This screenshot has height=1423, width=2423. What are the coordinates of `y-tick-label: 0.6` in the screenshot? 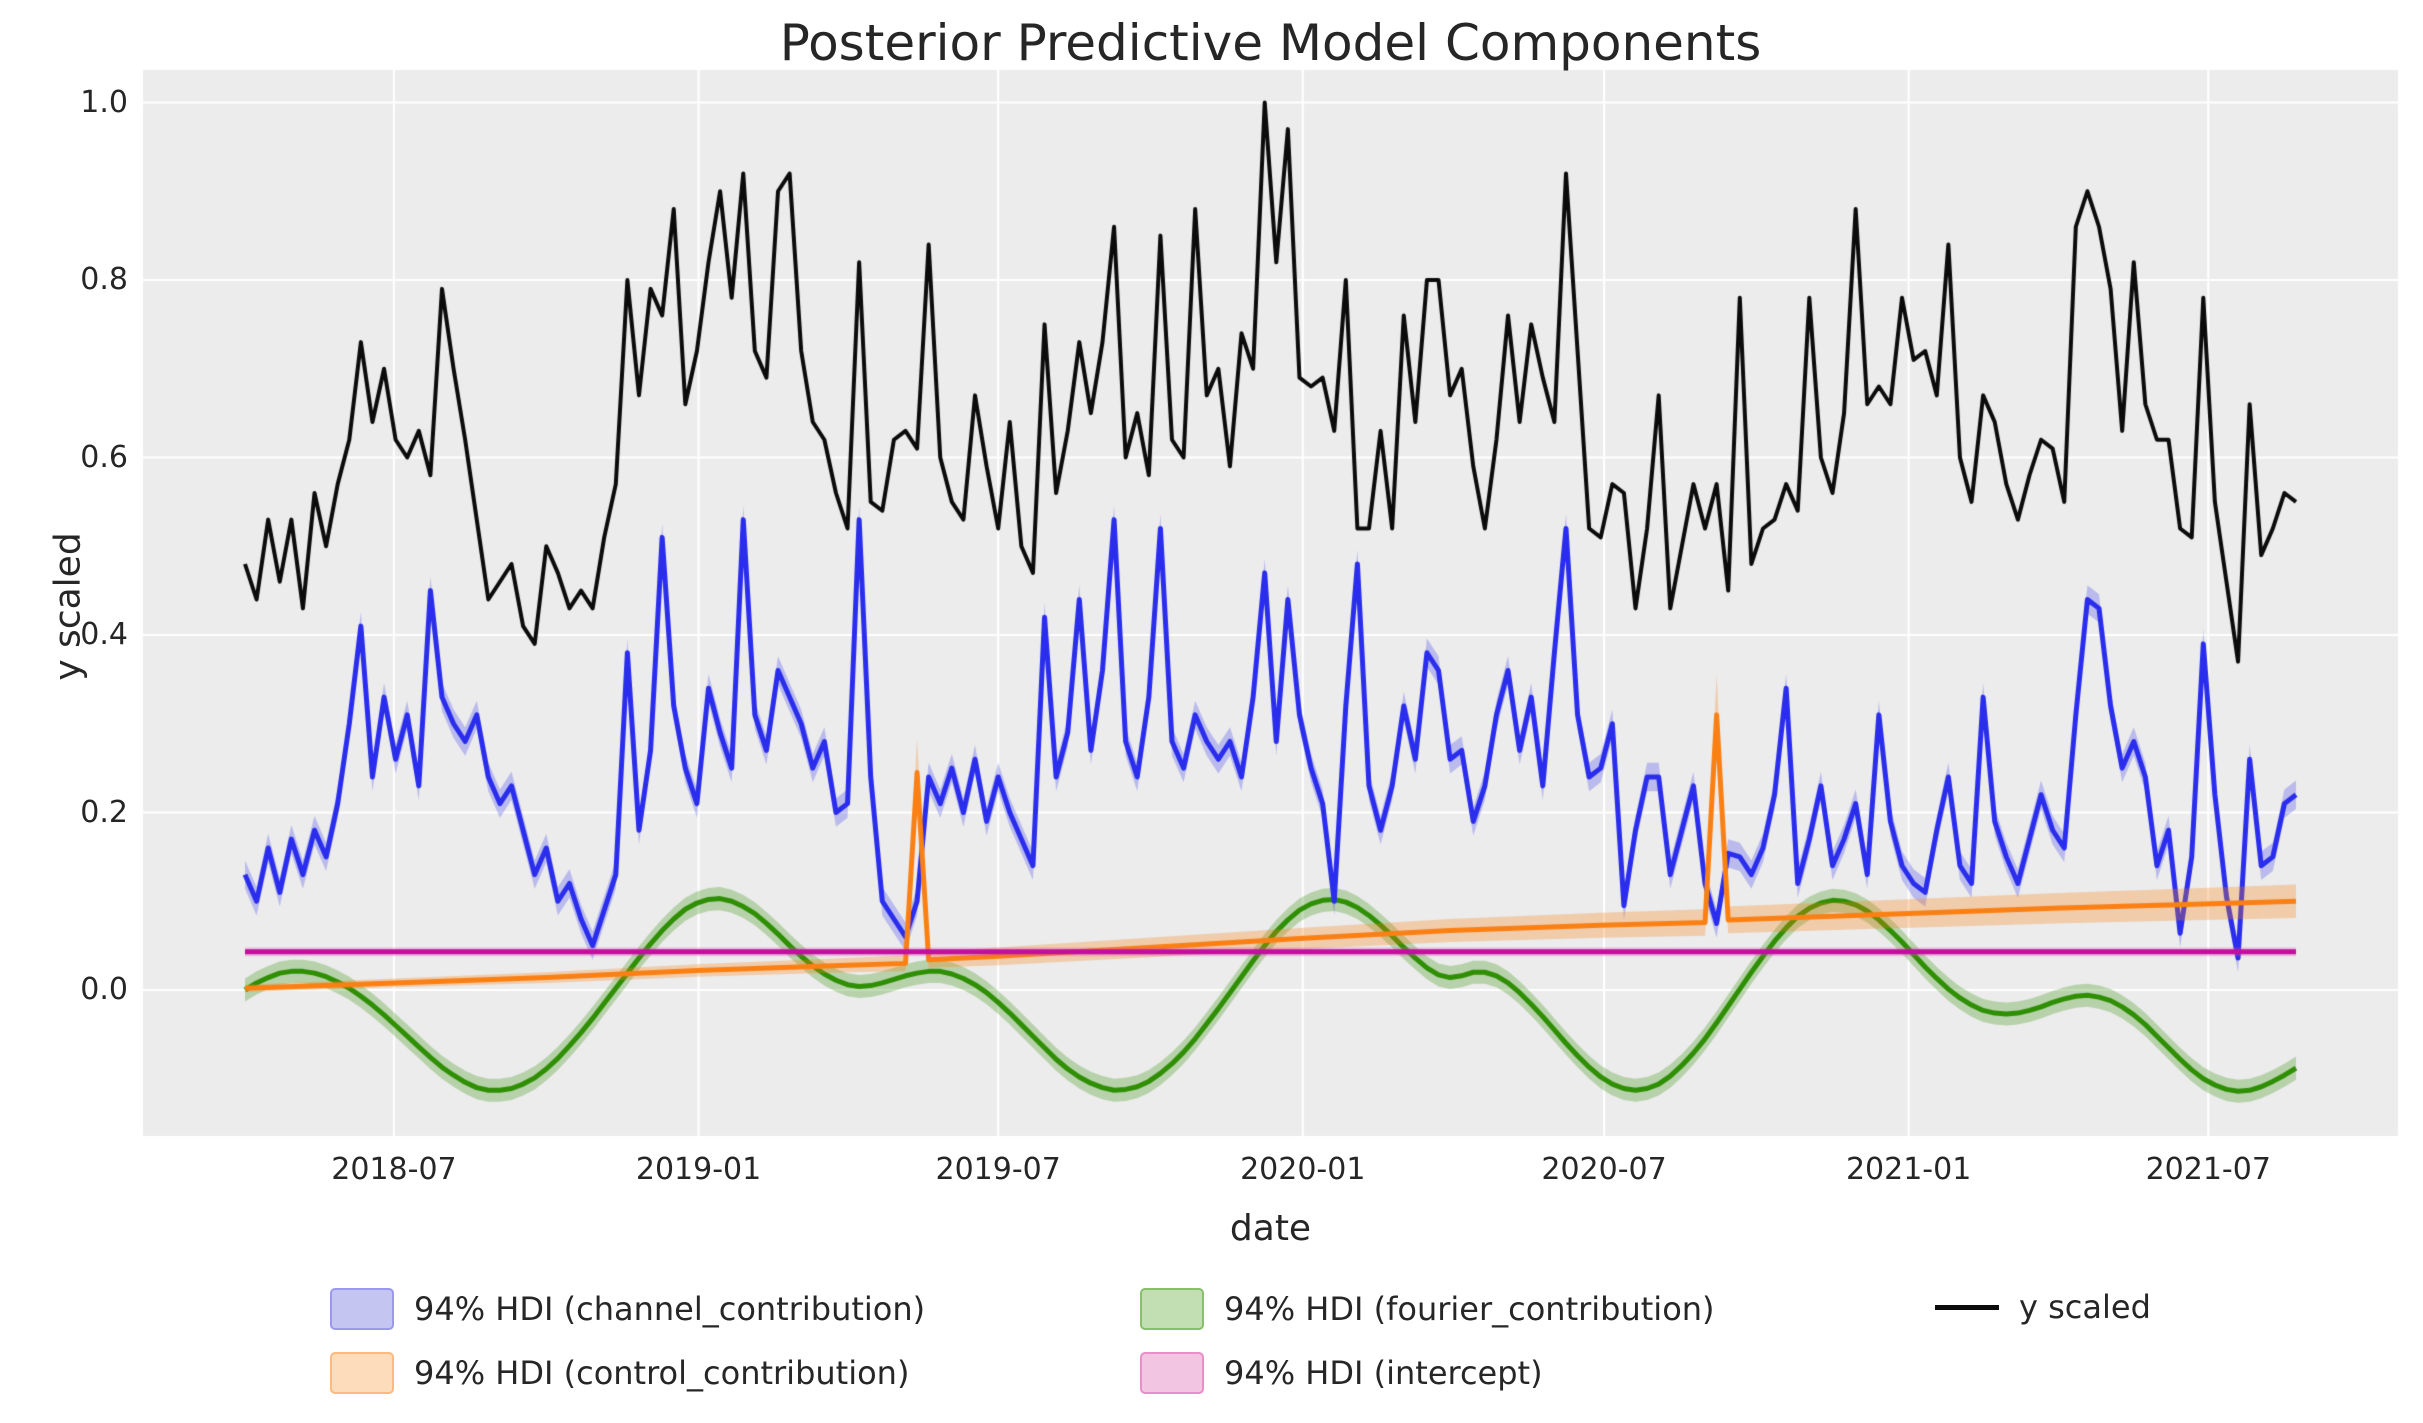 It's located at (104, 457).